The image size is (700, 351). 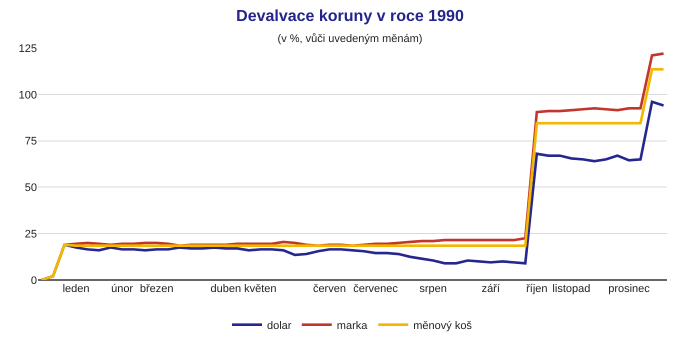 I want to click on y-tick-label: 100, so click(x=27, y=95).